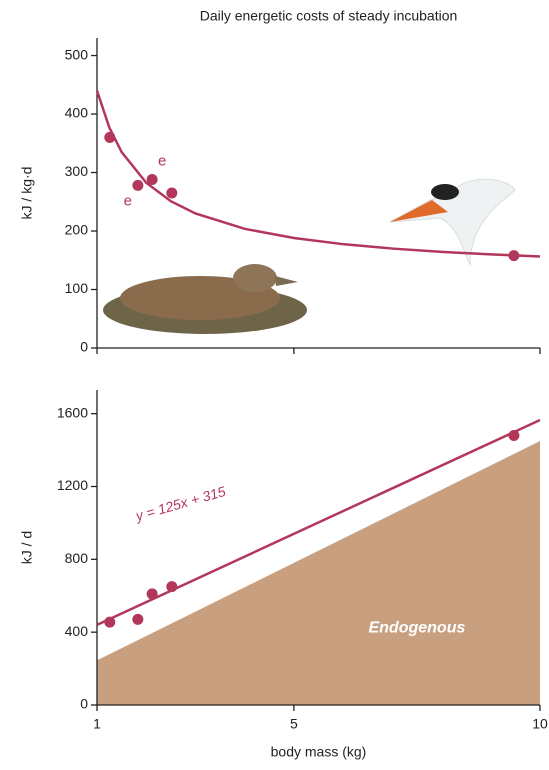  What do you see at coordinates (540, 724) in the screenshot?
I see `x-tick-label: 10` at bounding box center [540, 724].